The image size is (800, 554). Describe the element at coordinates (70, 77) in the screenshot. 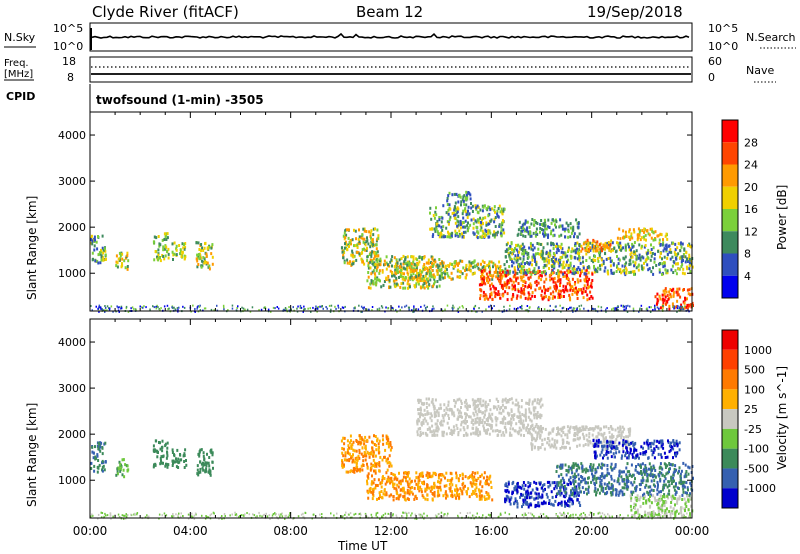

I see `freq-tick-bottom: 8` at that location.